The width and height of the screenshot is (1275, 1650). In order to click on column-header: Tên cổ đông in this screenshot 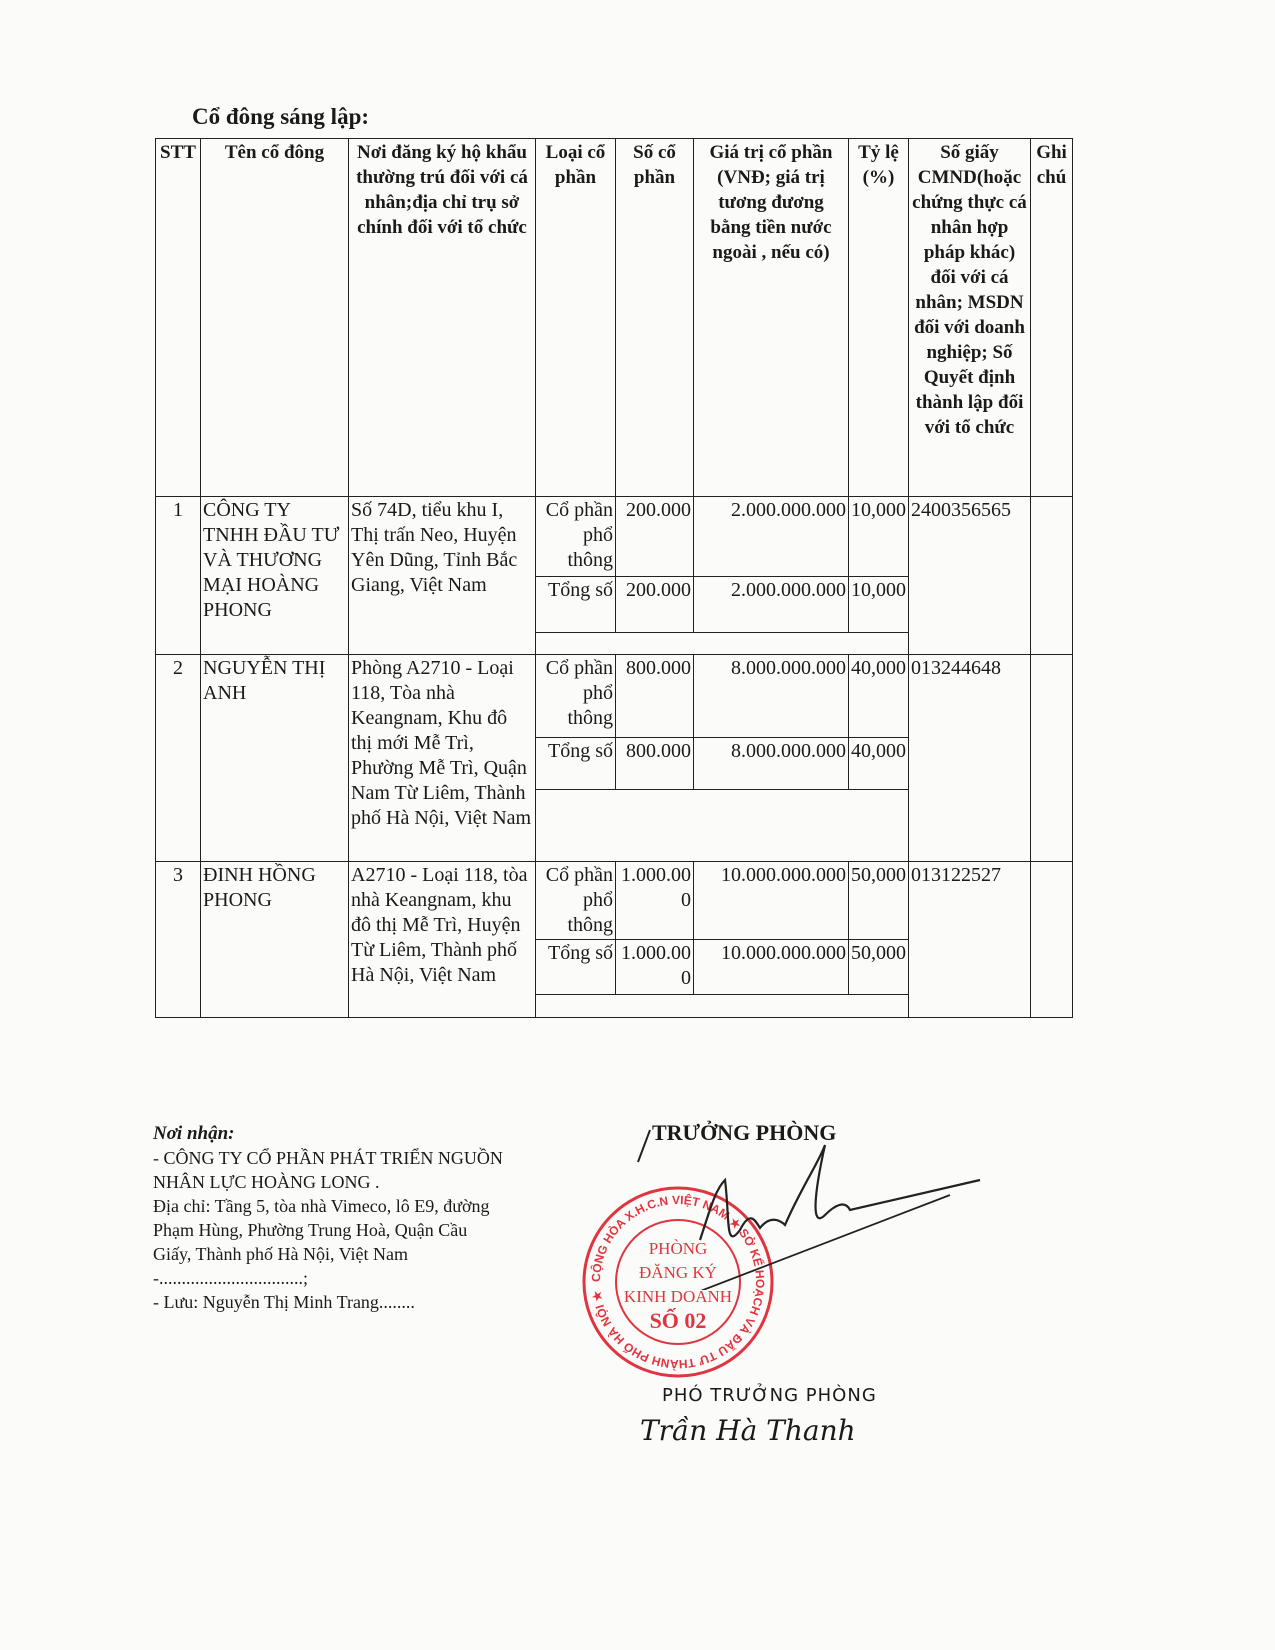, I will do `click(274, 317)`.